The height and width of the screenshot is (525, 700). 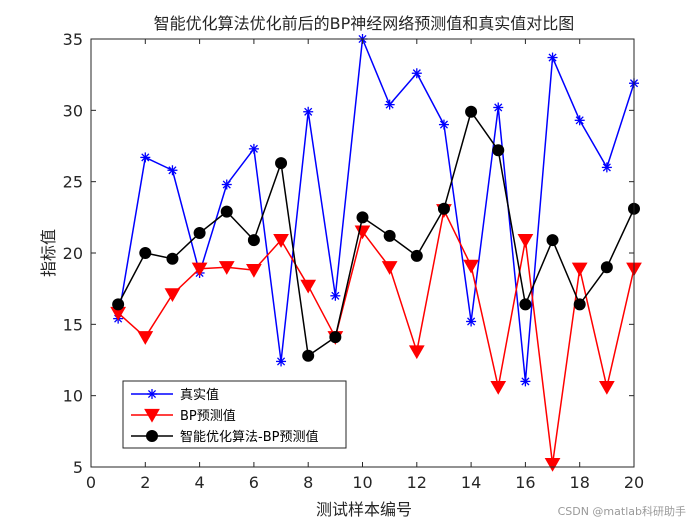 I want to click on x-tick-label: 14, so click(x=471, y=482).